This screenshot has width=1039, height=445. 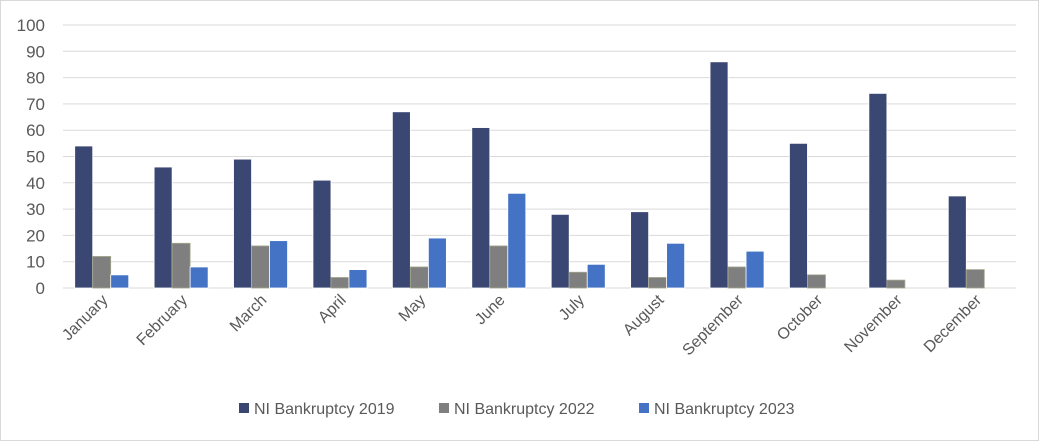 What do you see at coordinates (724, 409) in the screenshot?
I see `legend-label: NI Bankruptcy 2023` at bounding box center [724, 409].